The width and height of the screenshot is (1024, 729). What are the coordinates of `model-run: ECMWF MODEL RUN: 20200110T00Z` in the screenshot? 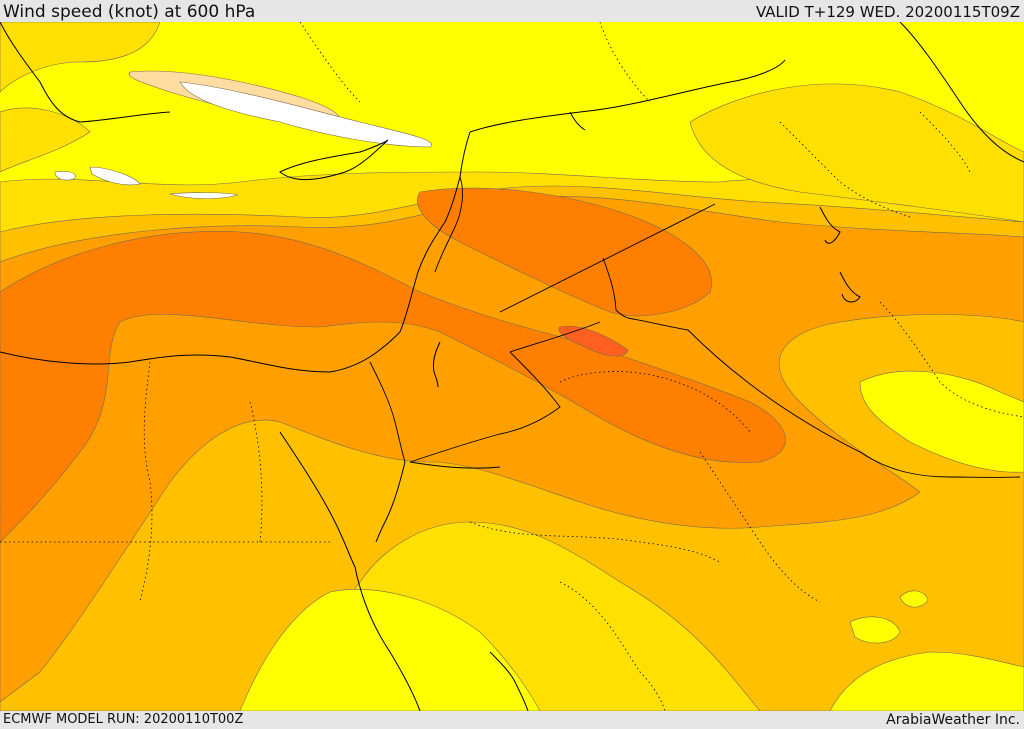 It's located at (123, 719).